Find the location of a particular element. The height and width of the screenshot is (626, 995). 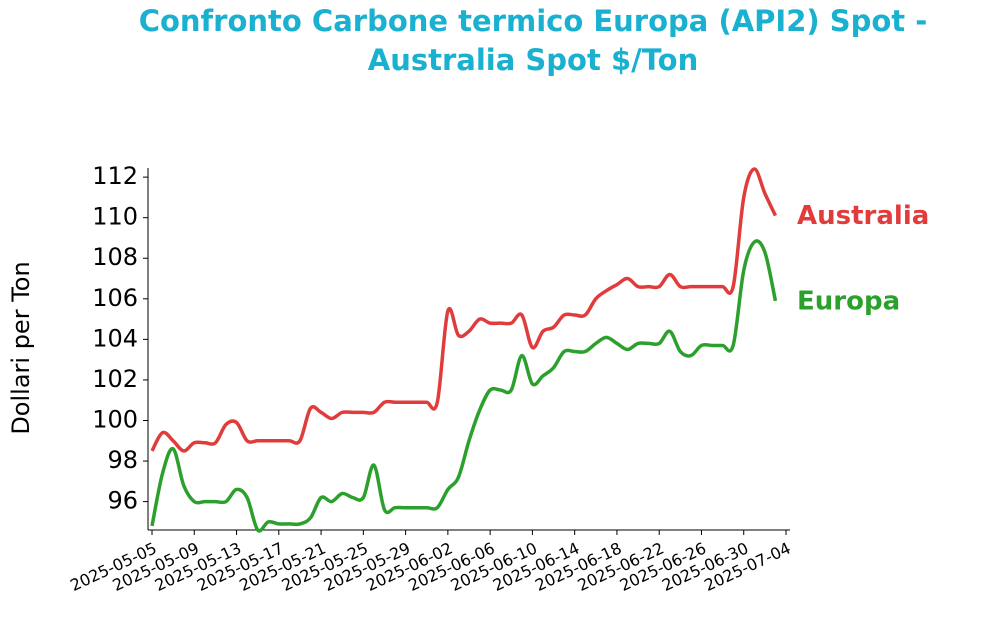

y-tick-label: 104 is located at coordinates (115, 338).